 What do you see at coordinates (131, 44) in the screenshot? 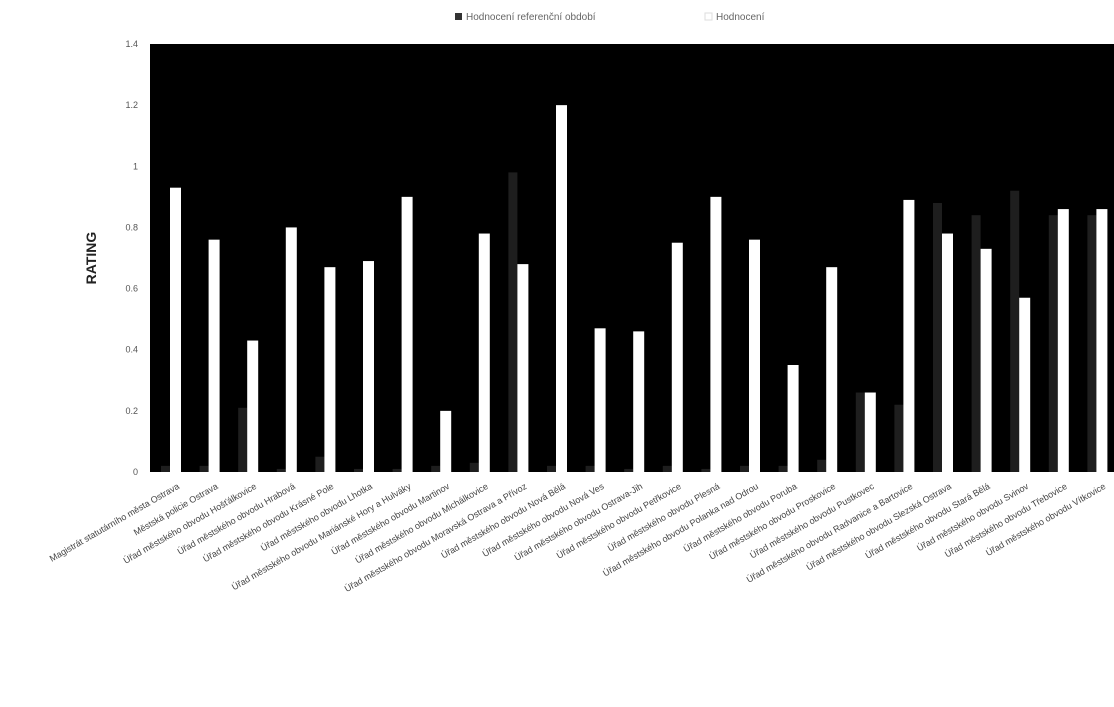
I see `y-tick-label: 1.4` at bounding box center [131, 44].